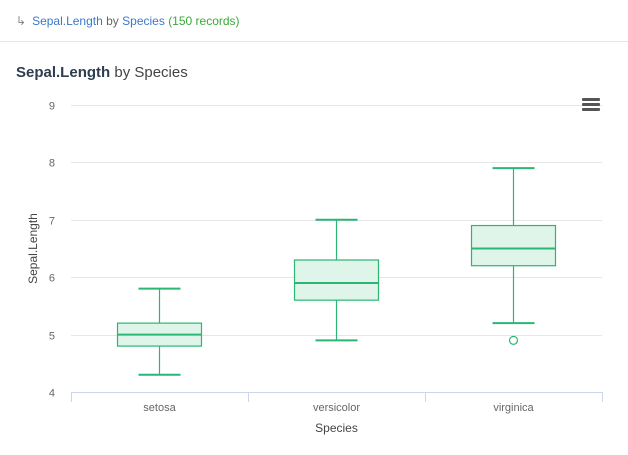  What do you see at coordinates (513, 408) in the screenshot?
I see `x-tick-label: virginica` at bounding box center [513, 408].